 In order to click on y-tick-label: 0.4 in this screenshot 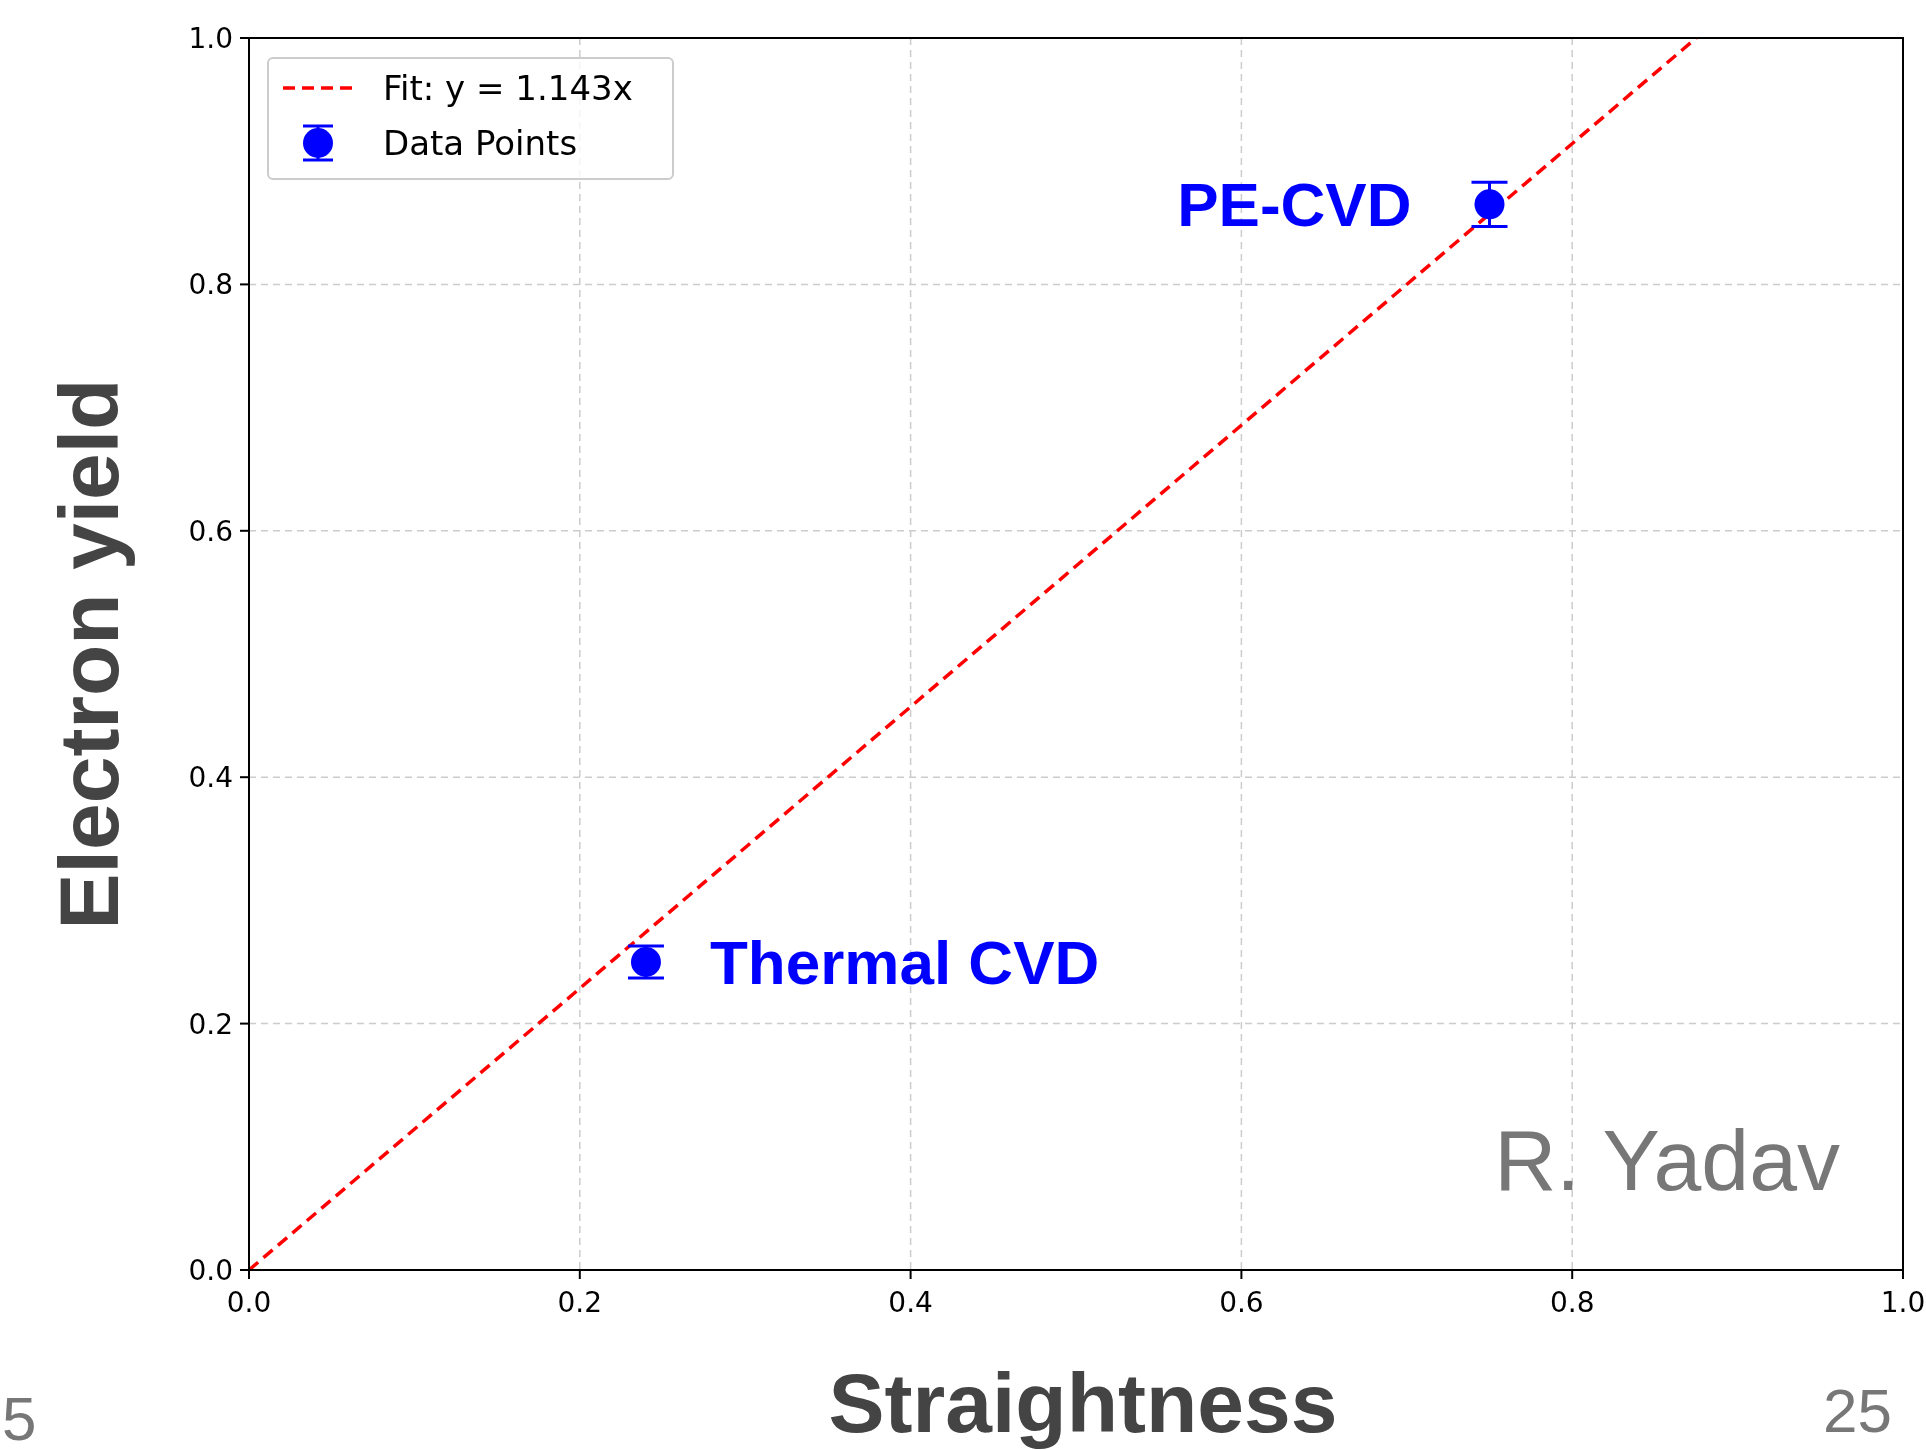, I will do `click(210, 778)`.